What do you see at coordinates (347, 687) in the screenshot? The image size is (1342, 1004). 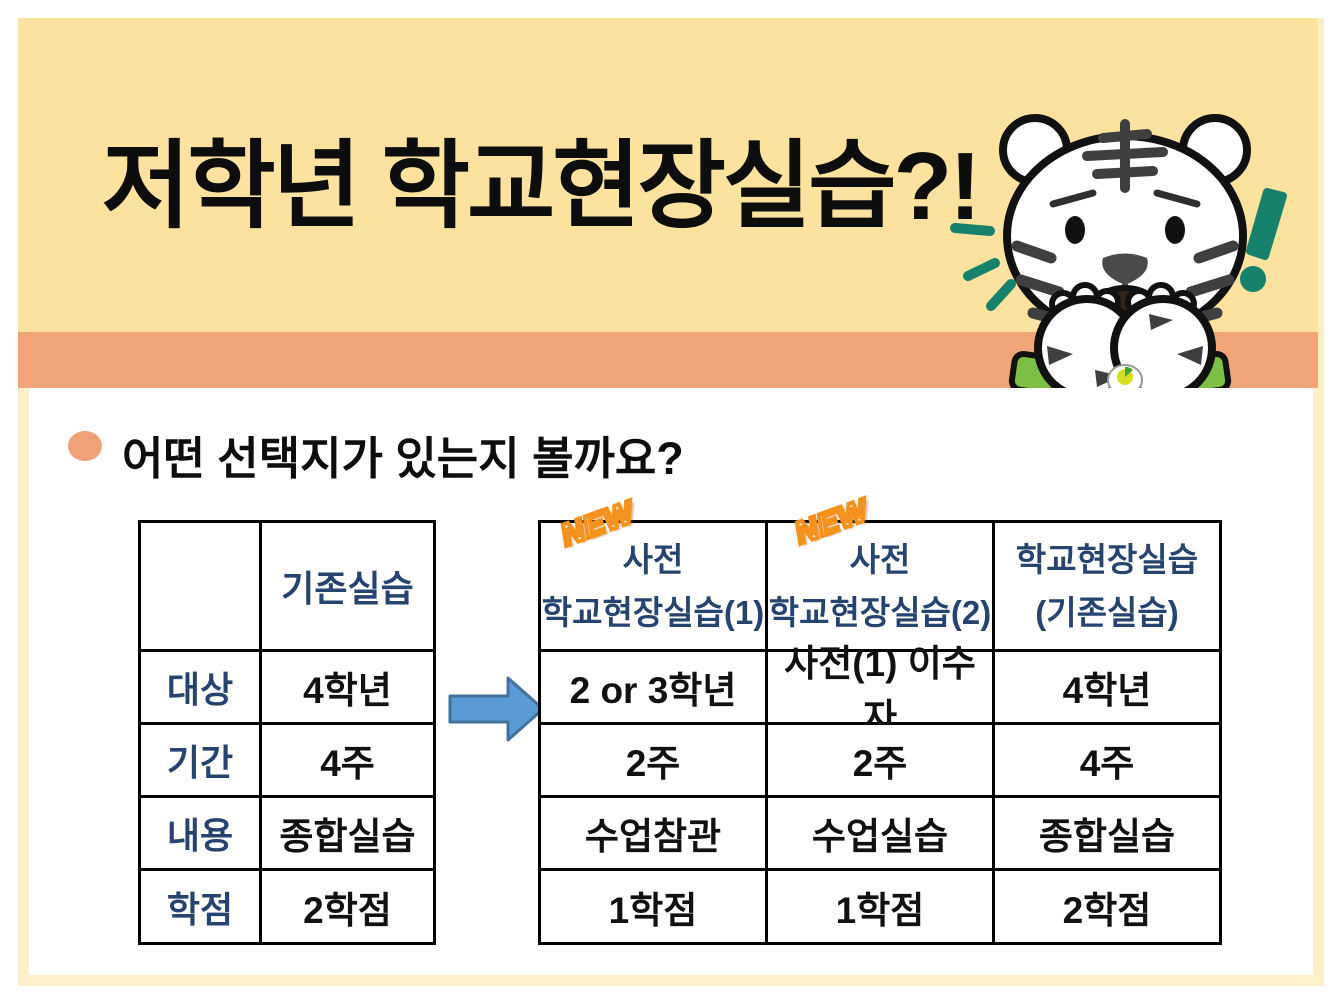 I see `legacy-target-value: 4학년` at bounding box center [347, 687].